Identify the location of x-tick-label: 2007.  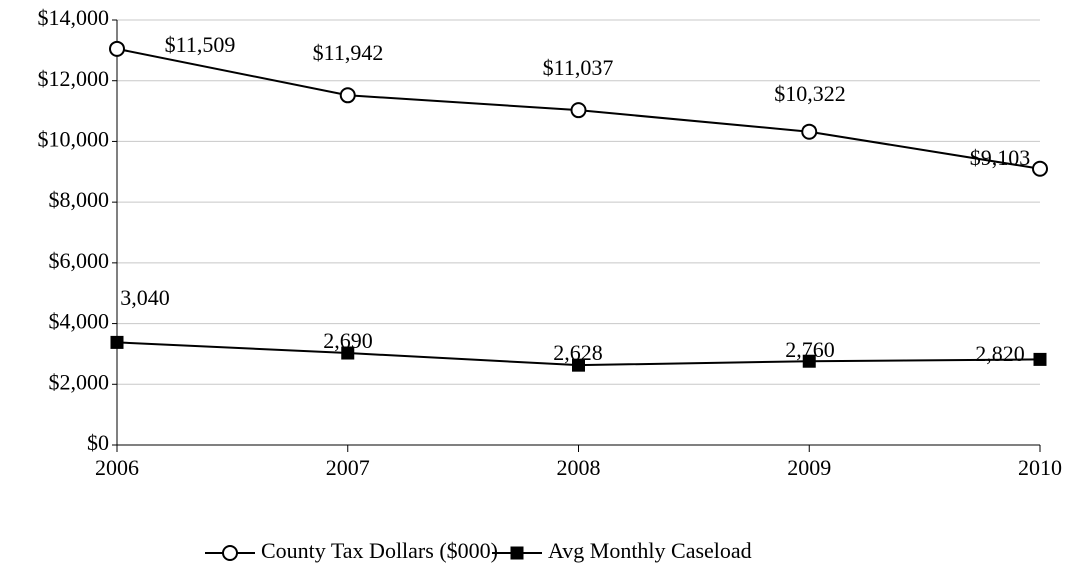
(348, 467).